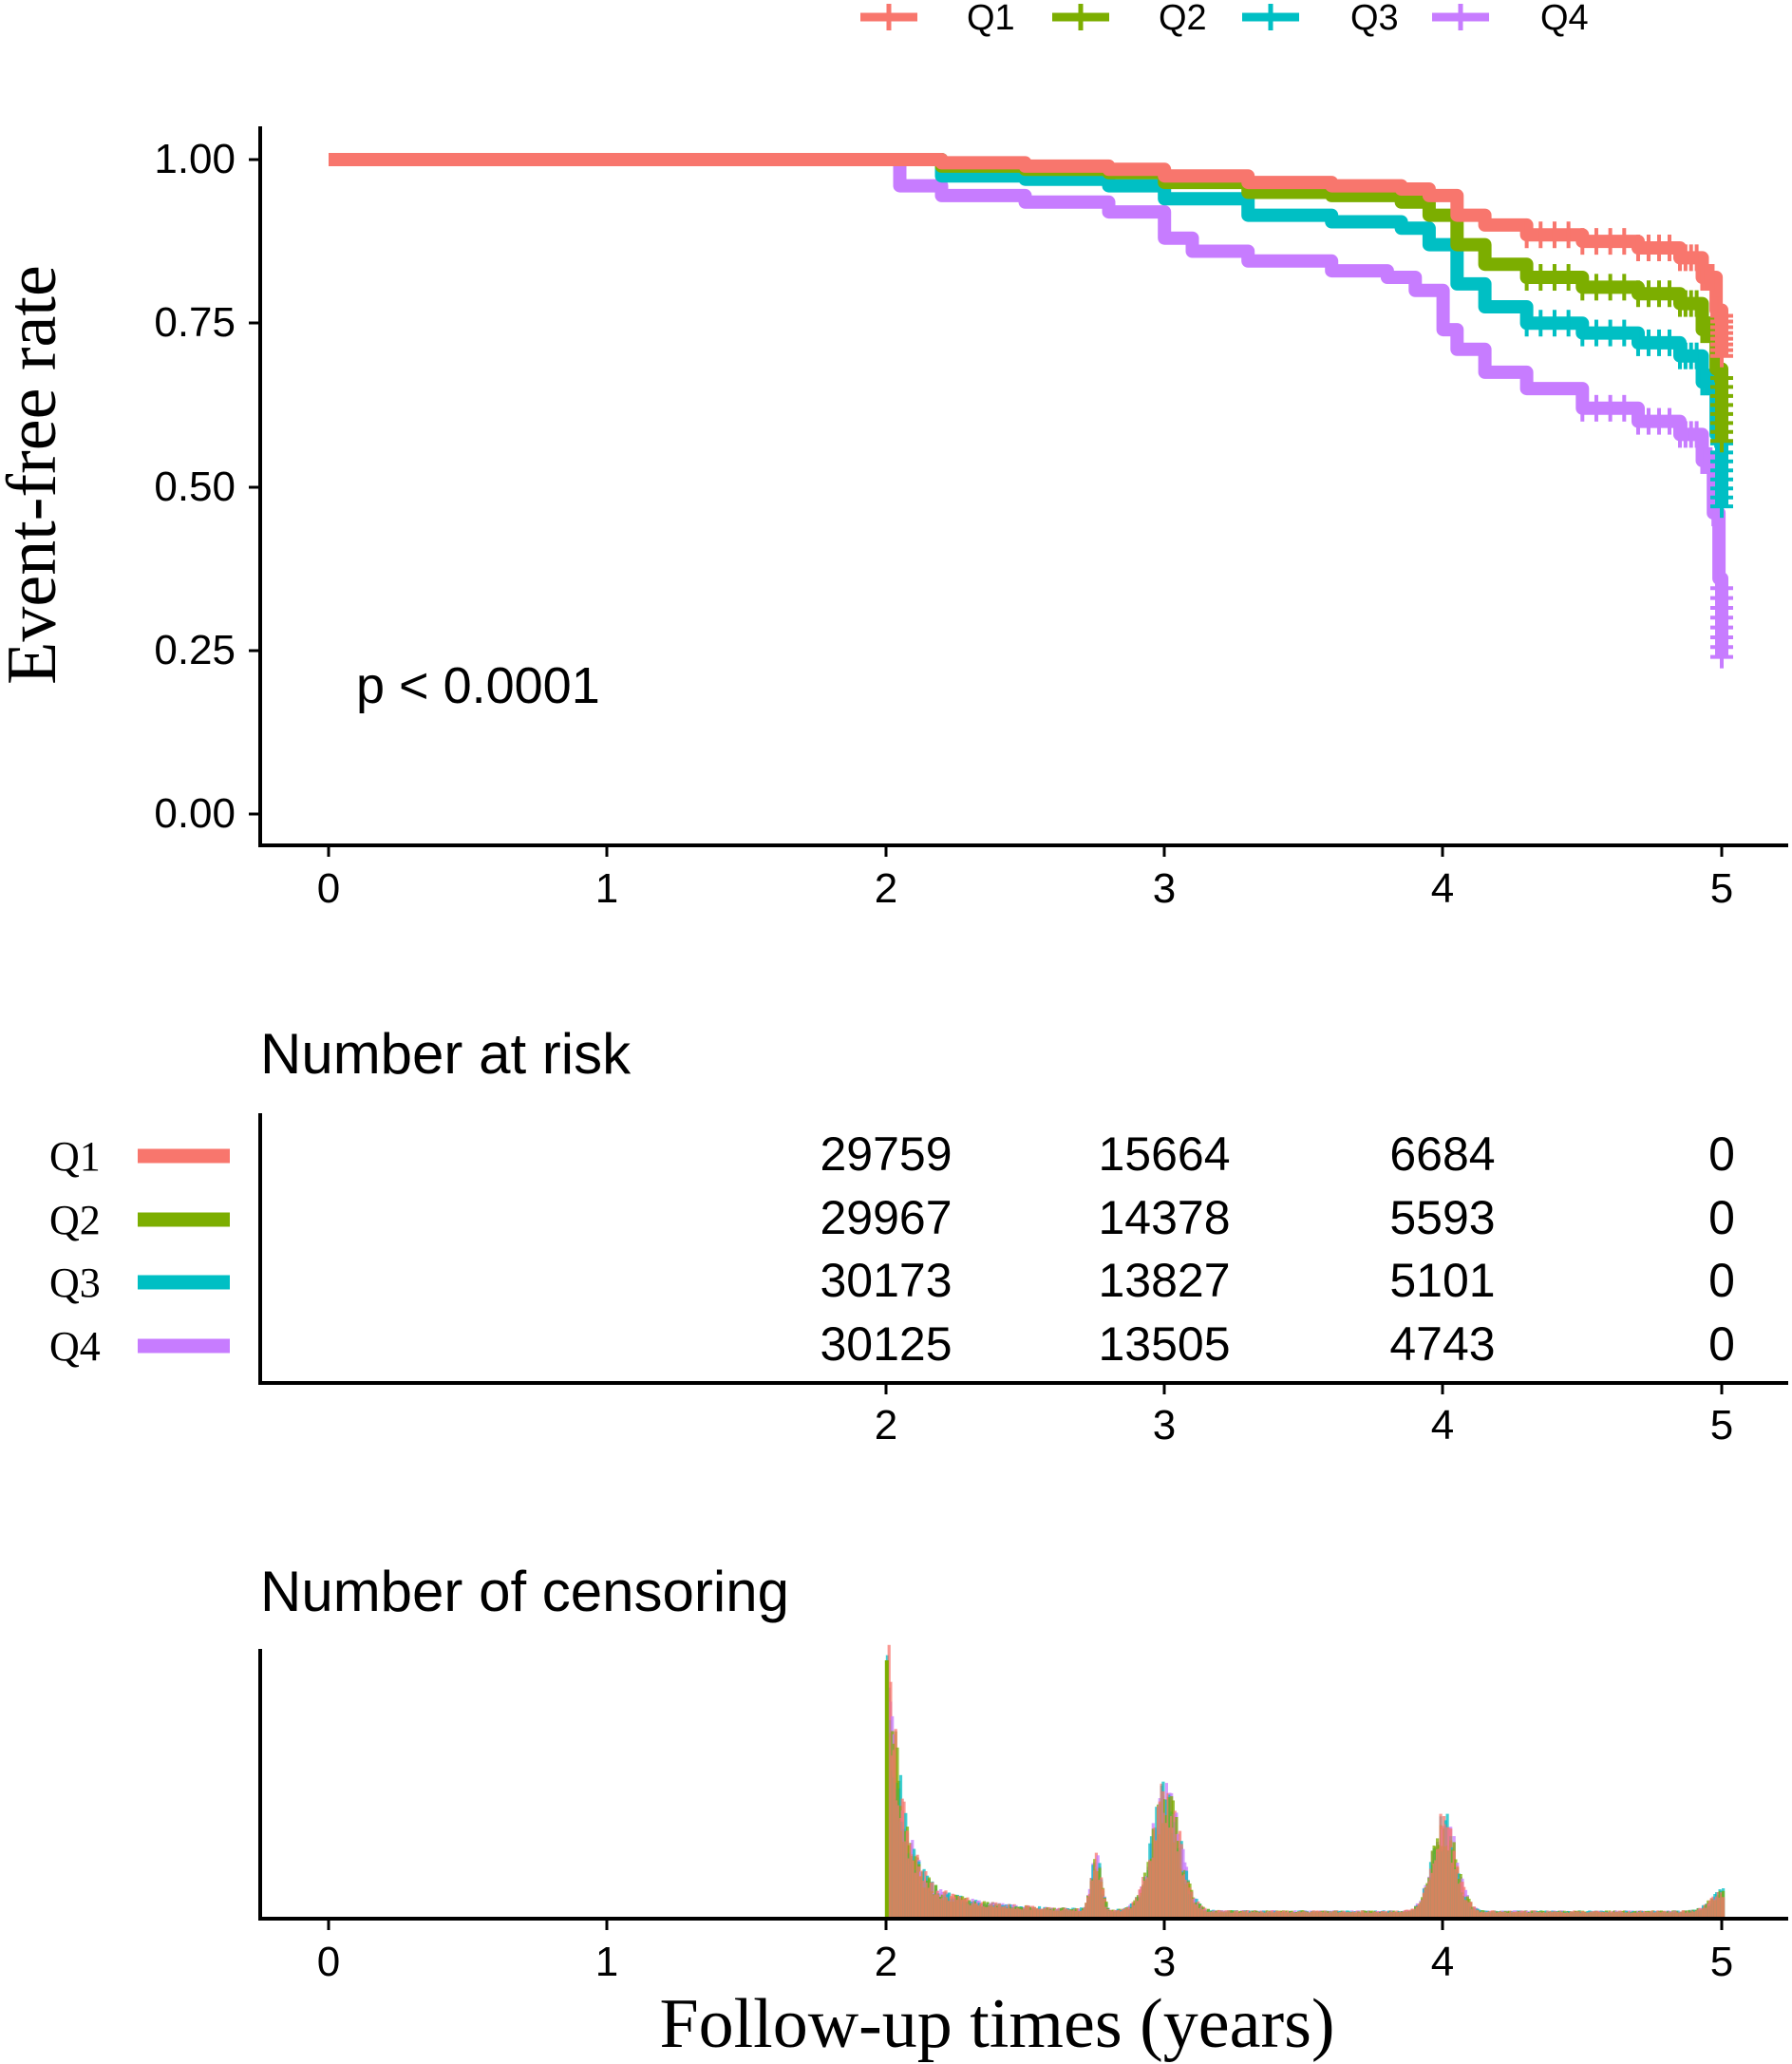 This screenshot has width=1792, height=2064. What do you see at coordinates (1628, 294) in the screenshot?
I see `km-censor-marks-q1` at bounding box center [1628, 294].